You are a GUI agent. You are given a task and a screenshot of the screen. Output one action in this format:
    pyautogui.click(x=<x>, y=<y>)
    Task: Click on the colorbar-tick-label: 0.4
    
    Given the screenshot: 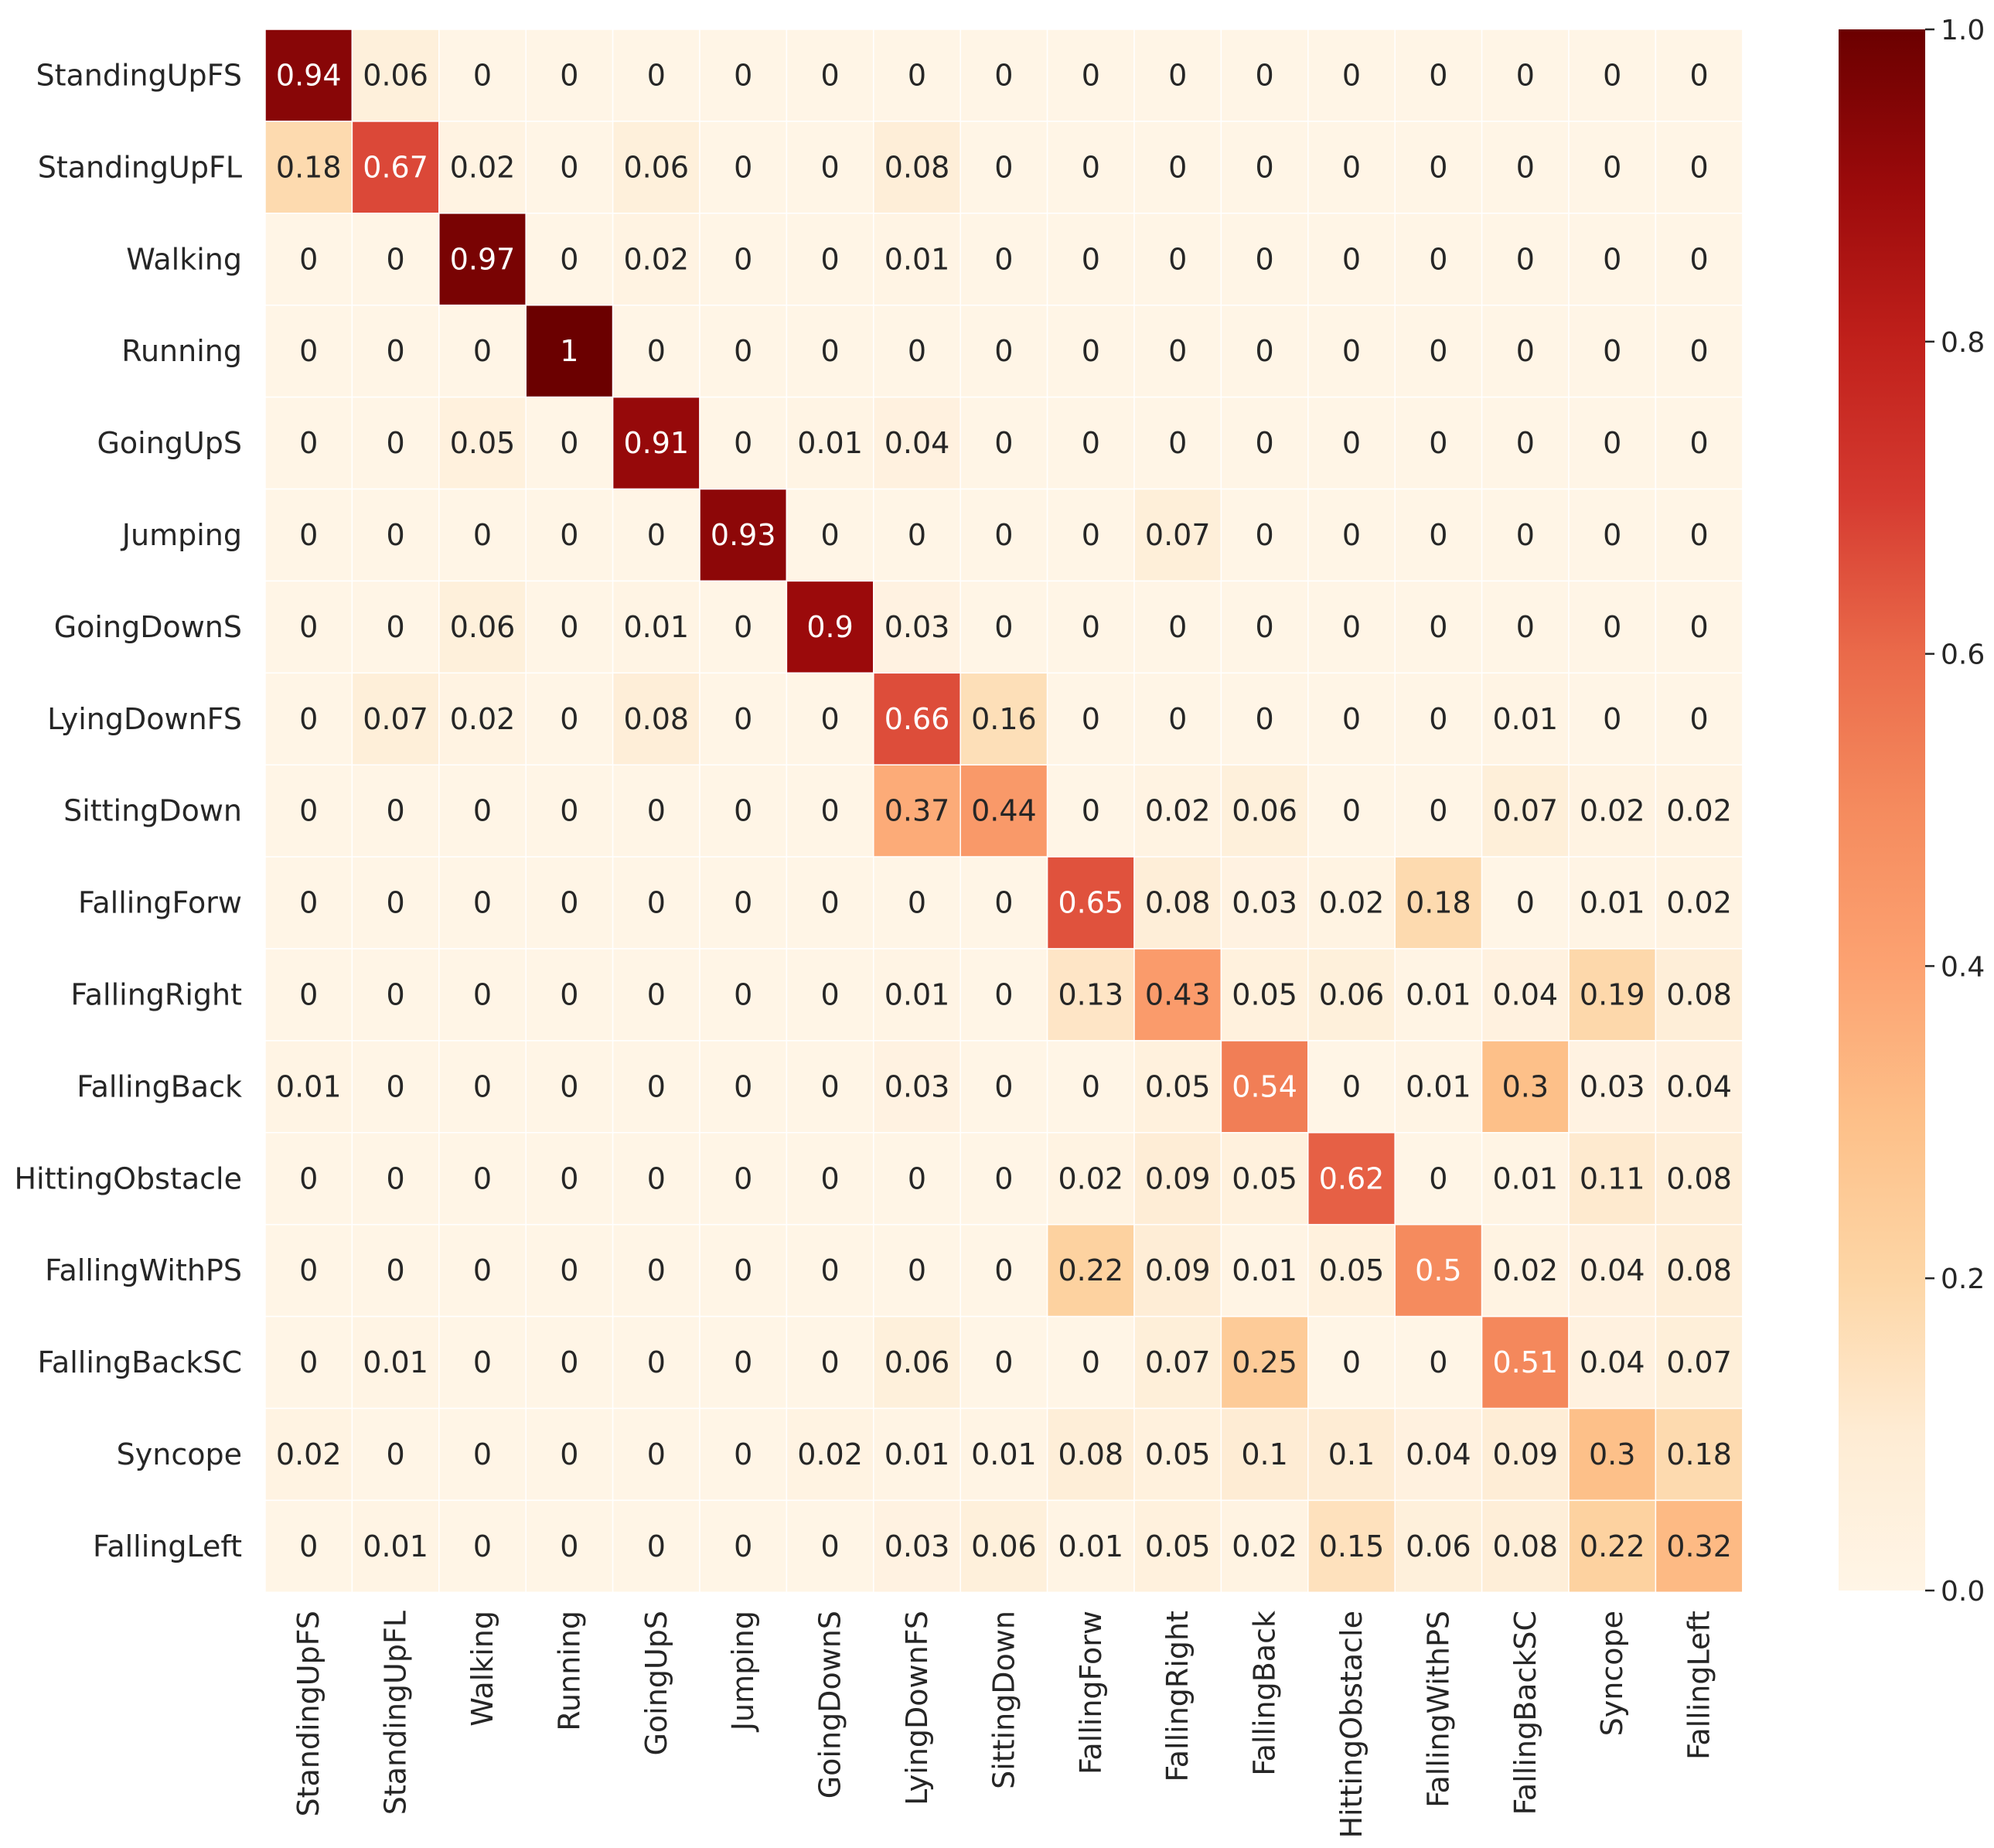 What is the action you would take?
    pyautogui.click(x=1963, y=967)
    